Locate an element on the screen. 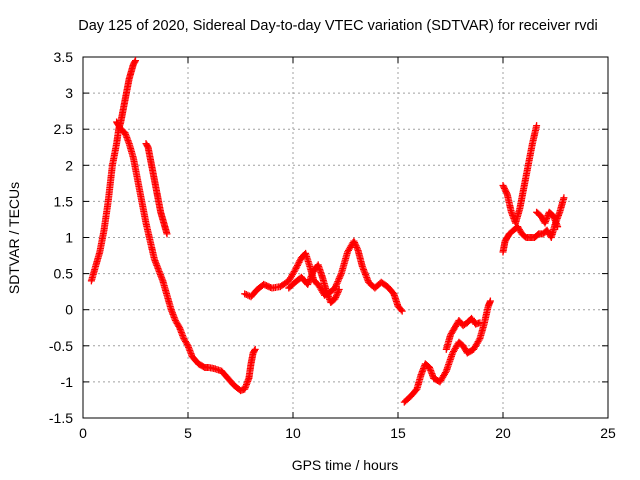  y-tick-label: 3 is located at coordinates (69, 93).